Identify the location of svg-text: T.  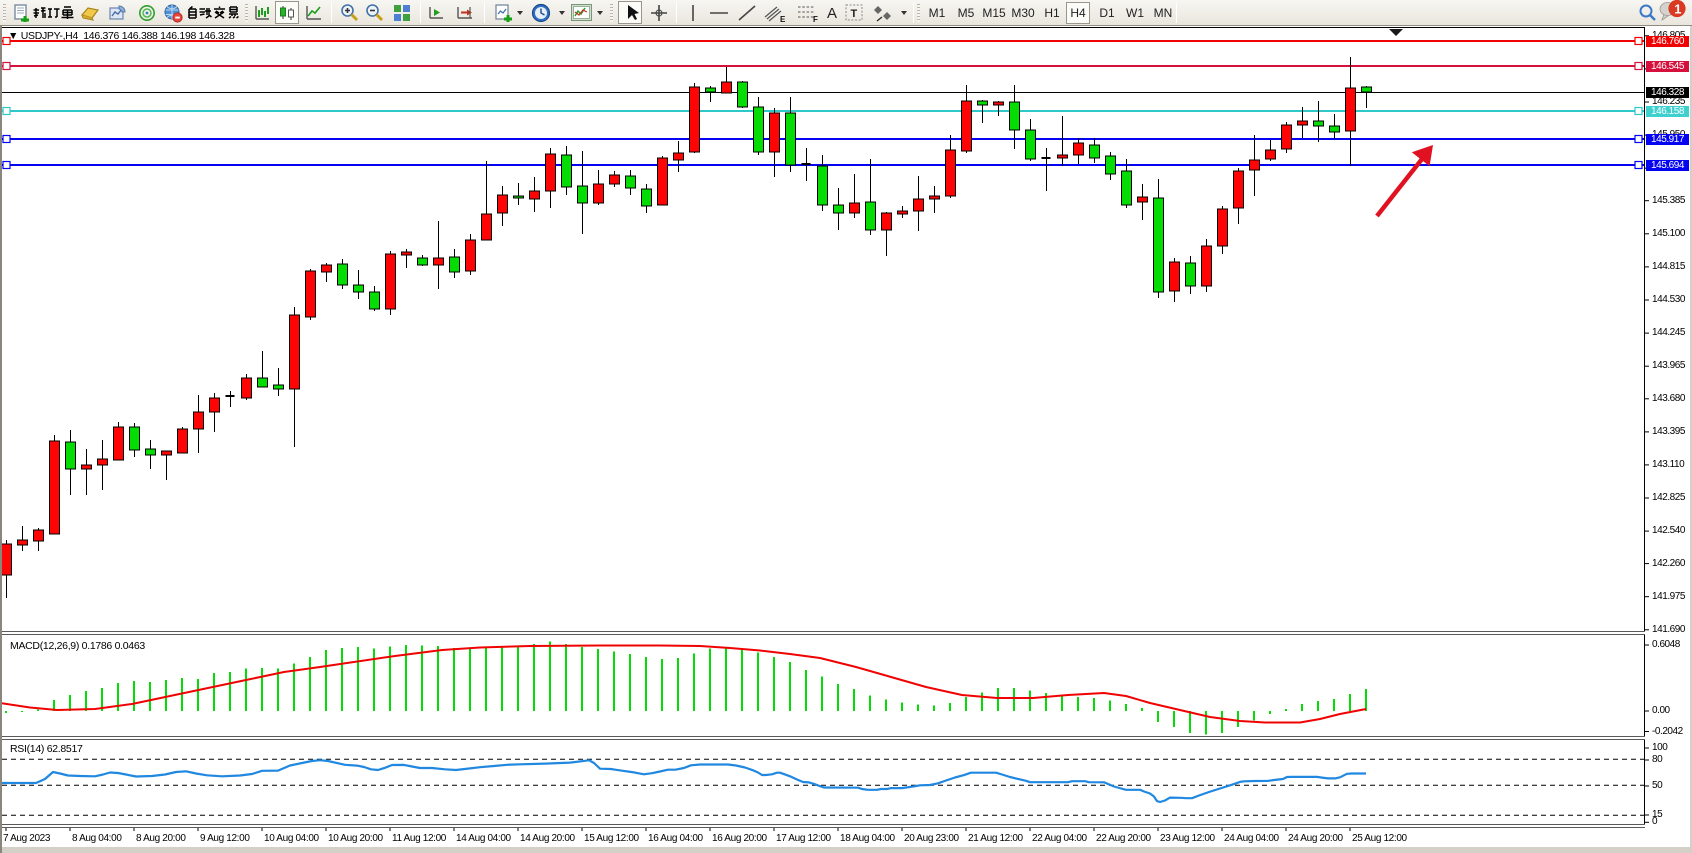
(854, 14).